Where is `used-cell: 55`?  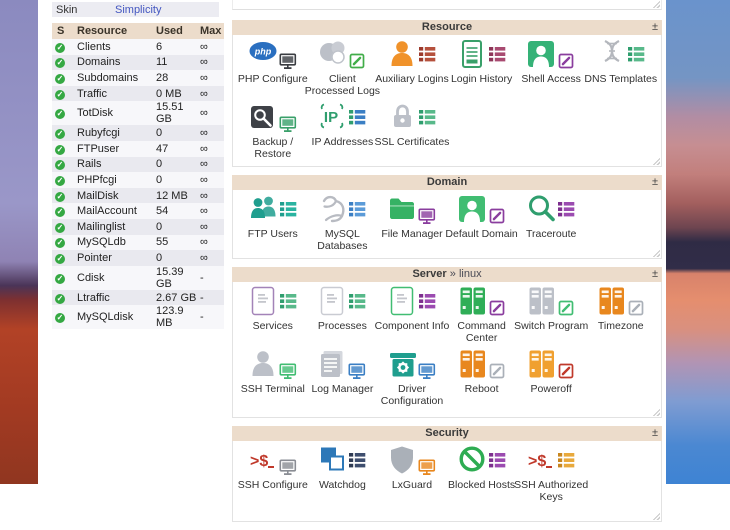 used-cell: 55 is located at coordinates (178, 242).